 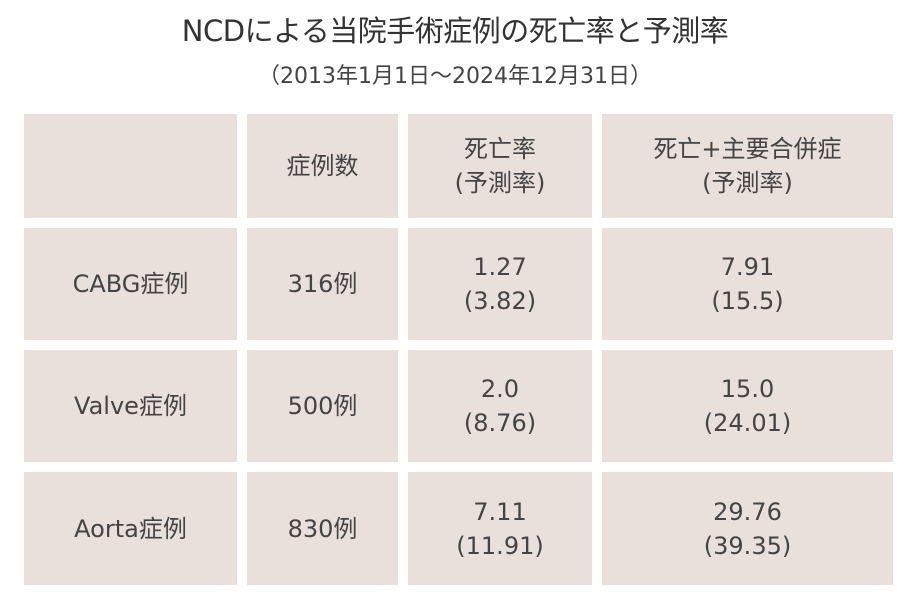 What do you see at coordinates (747, 389) in the screenshot?
I see `cell-text: 15.0` at bounding box center [747, 389].